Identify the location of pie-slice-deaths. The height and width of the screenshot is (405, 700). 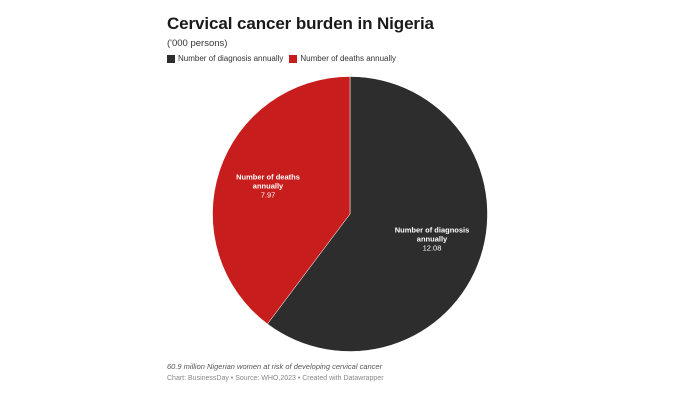
(281, 200).